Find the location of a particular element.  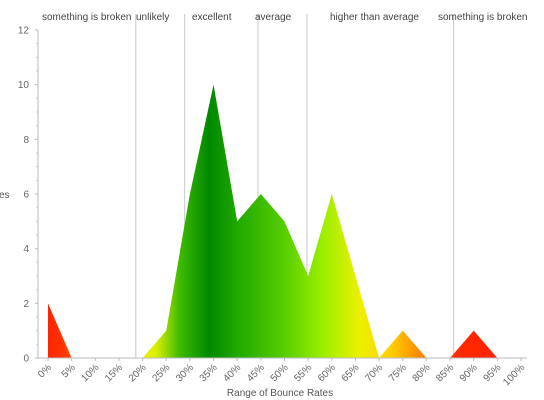

zone-label: higher than average is located at coordinates (374, 17).